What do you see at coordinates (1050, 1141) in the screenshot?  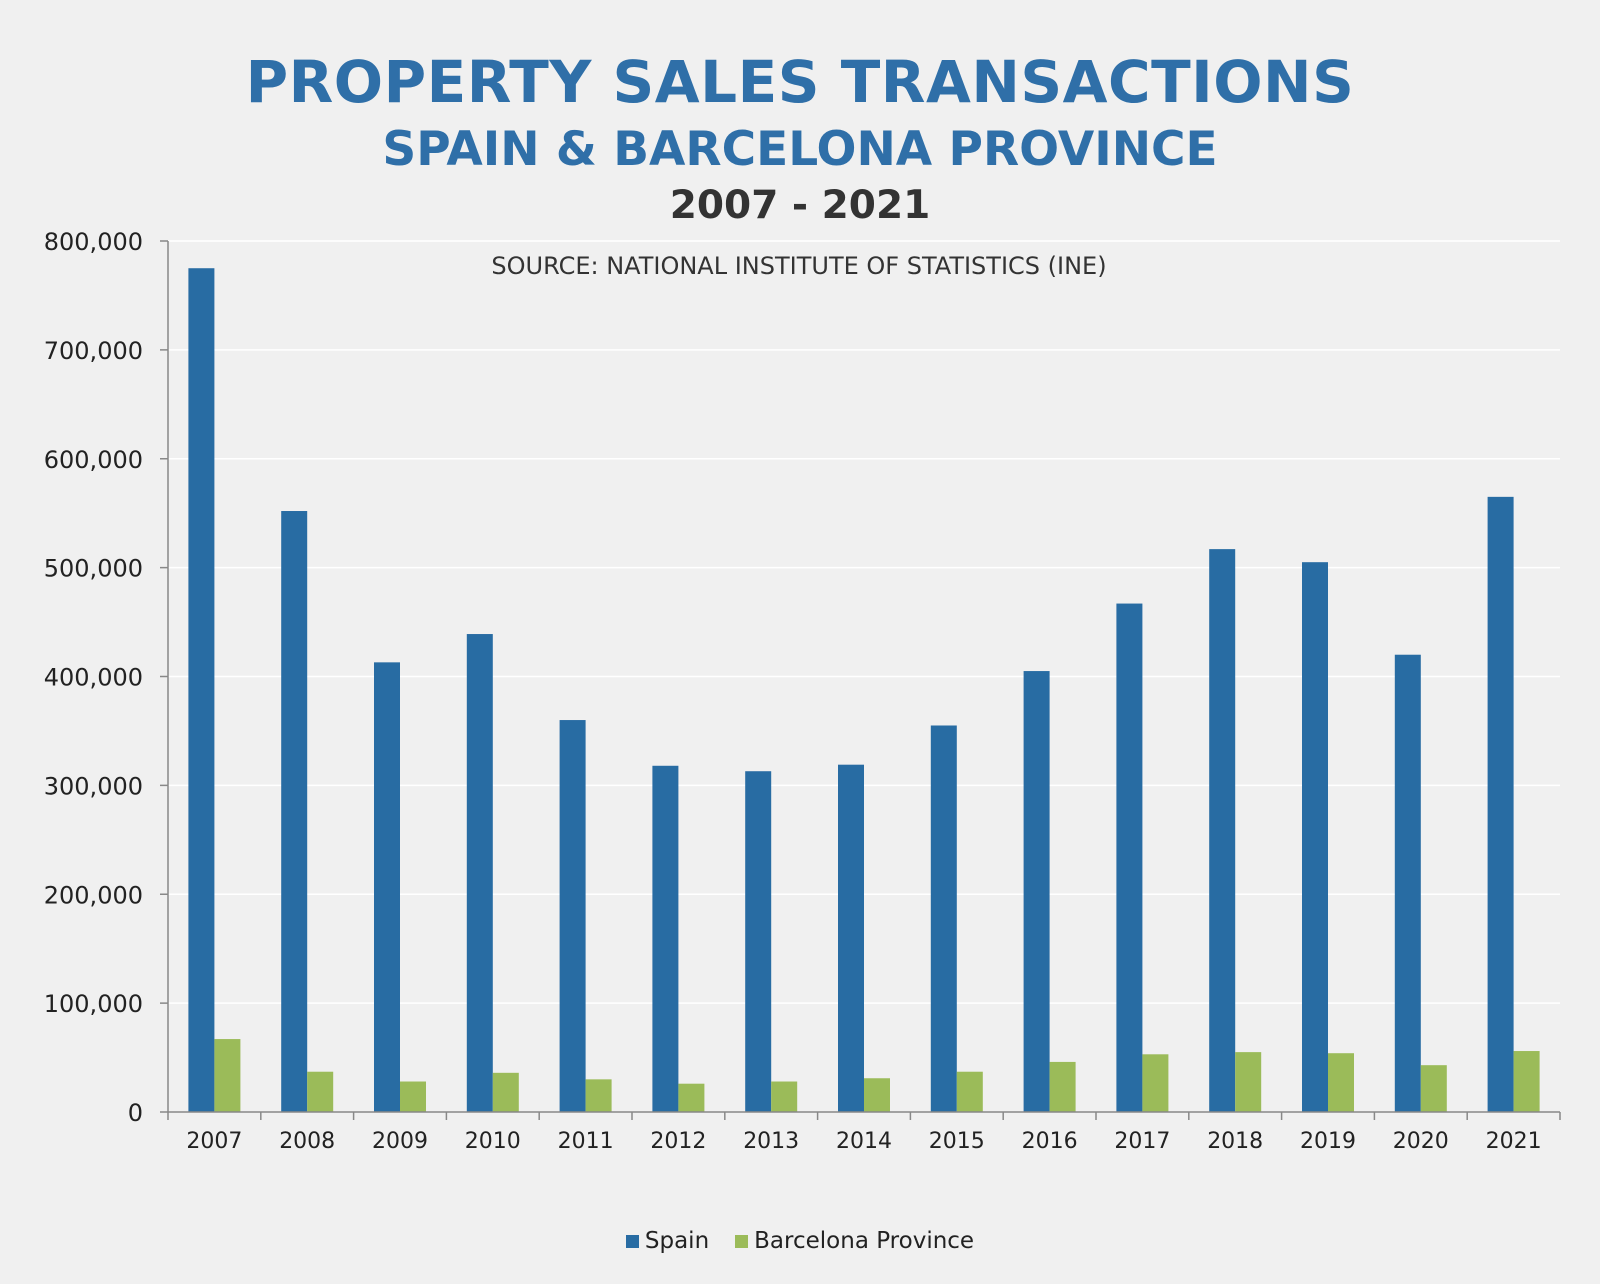 I see `x-tick-label: 2016` at bounding box center [1050, 1141].